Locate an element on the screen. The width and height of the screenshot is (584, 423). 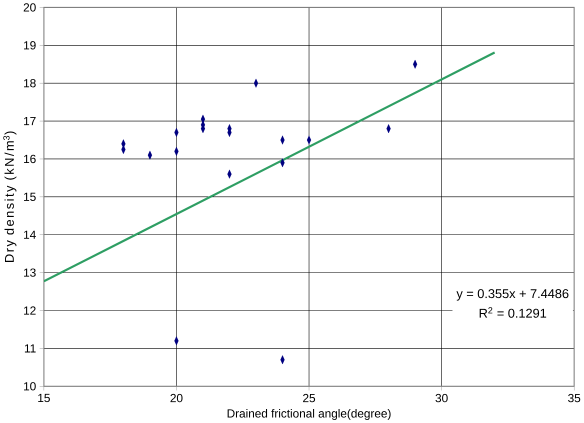
x-tick-label: 30 is located at coordinates (442, 398).